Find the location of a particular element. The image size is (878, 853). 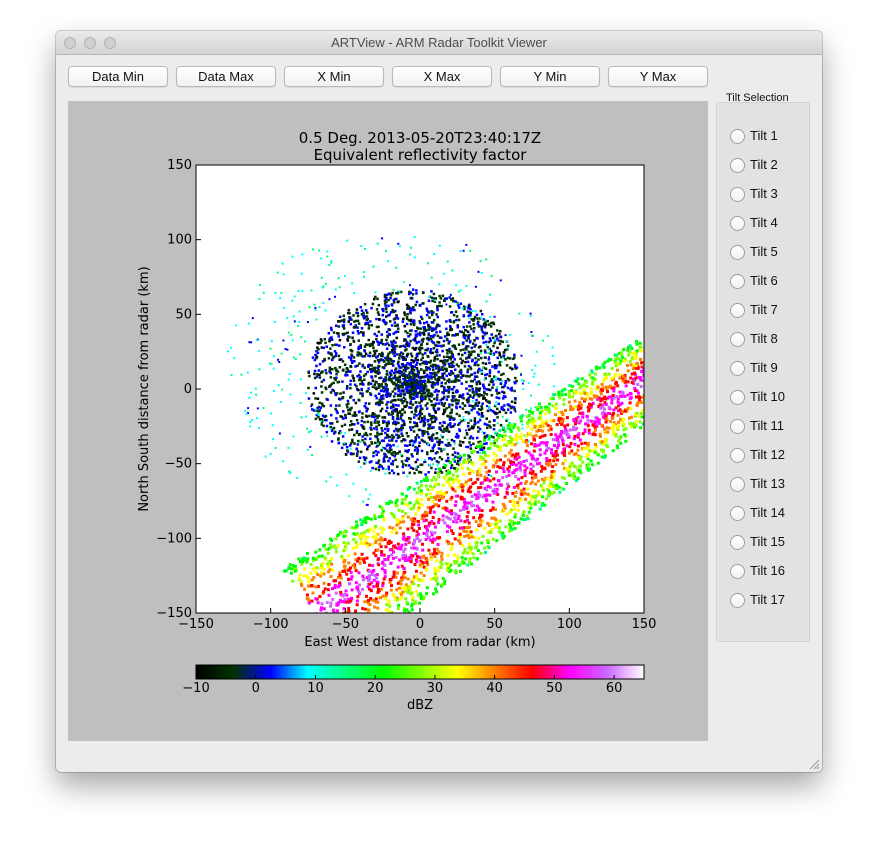

y-max-button: Y Max is located at coordinates (658, 76).